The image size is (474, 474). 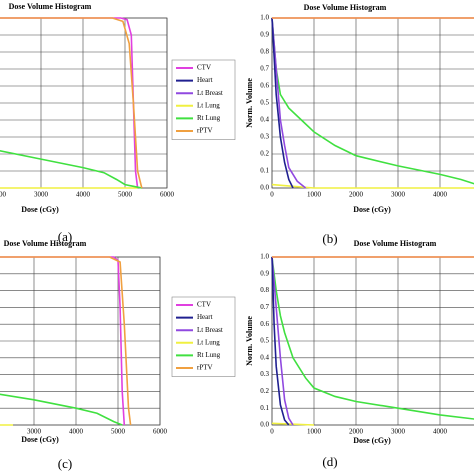 What do you see at coordinates (65, 236) in the screenshot?
I see `caption: (a)` at bounding box center [65, 236].